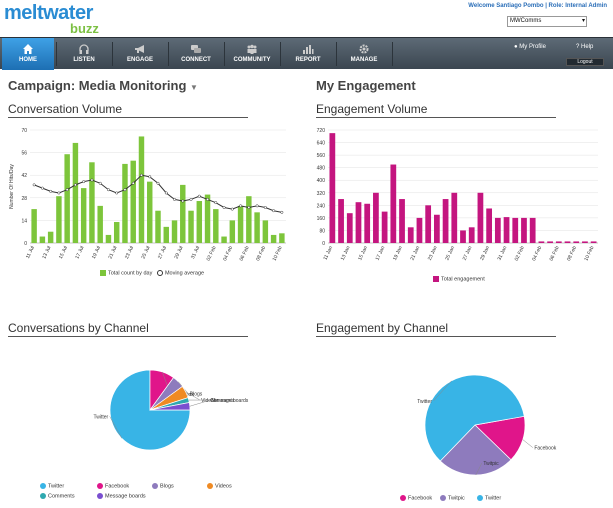 The height and width of the screenshot is (508, 613). Describe the element at coordinates (25, 244) in the screenshot. I see `y-tick-label: 0` at that location.